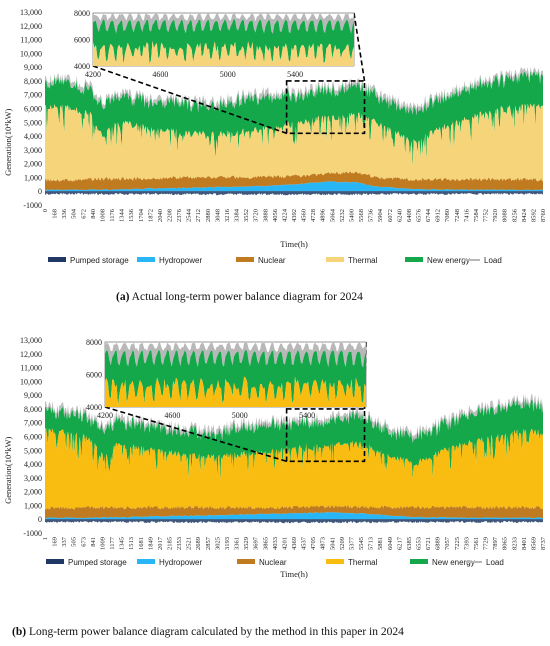  Describe the element at coordinates (8, 470) in the screenshot. I see `y-axis-label: Generation(10⁴kW)` at that location.